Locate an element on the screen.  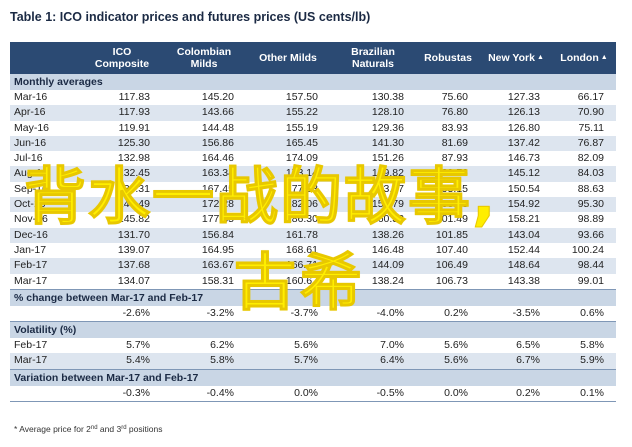
table-cell: 140.49 is located at coordinates (122, 205).